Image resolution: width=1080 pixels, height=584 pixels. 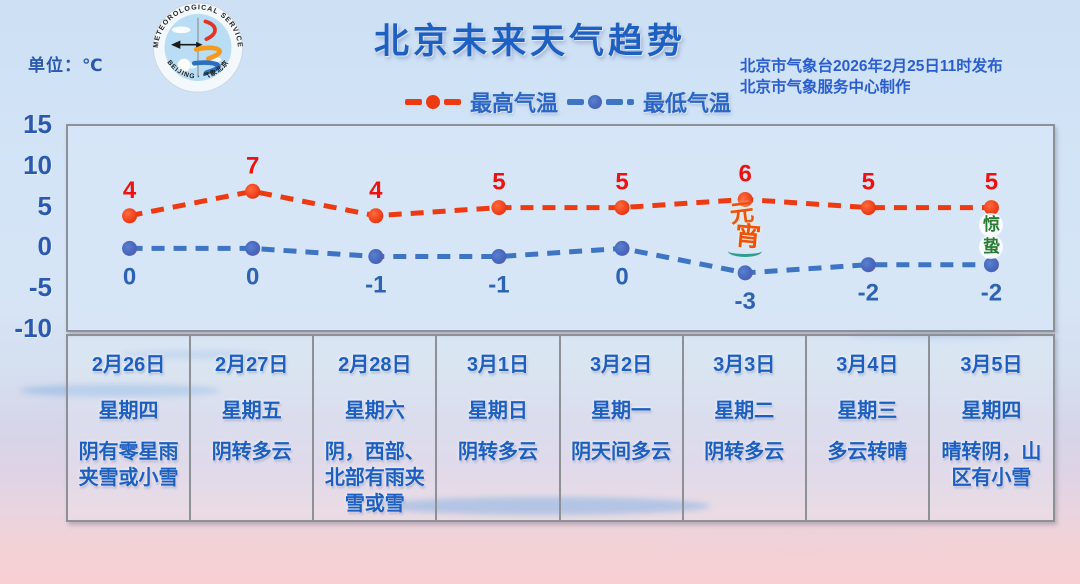 I want to click on date-label: 2月26日, so click(x=128, y=365).